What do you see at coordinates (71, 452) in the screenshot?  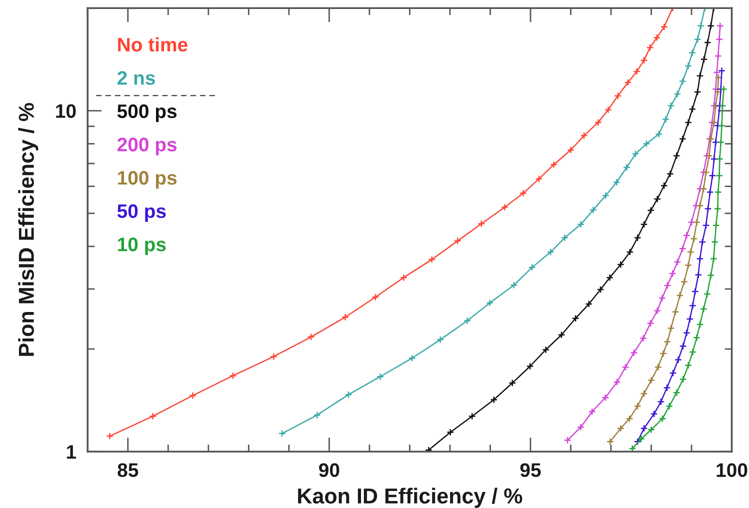 I see `y-tick-label: 1` at bounding box center [71, 452].